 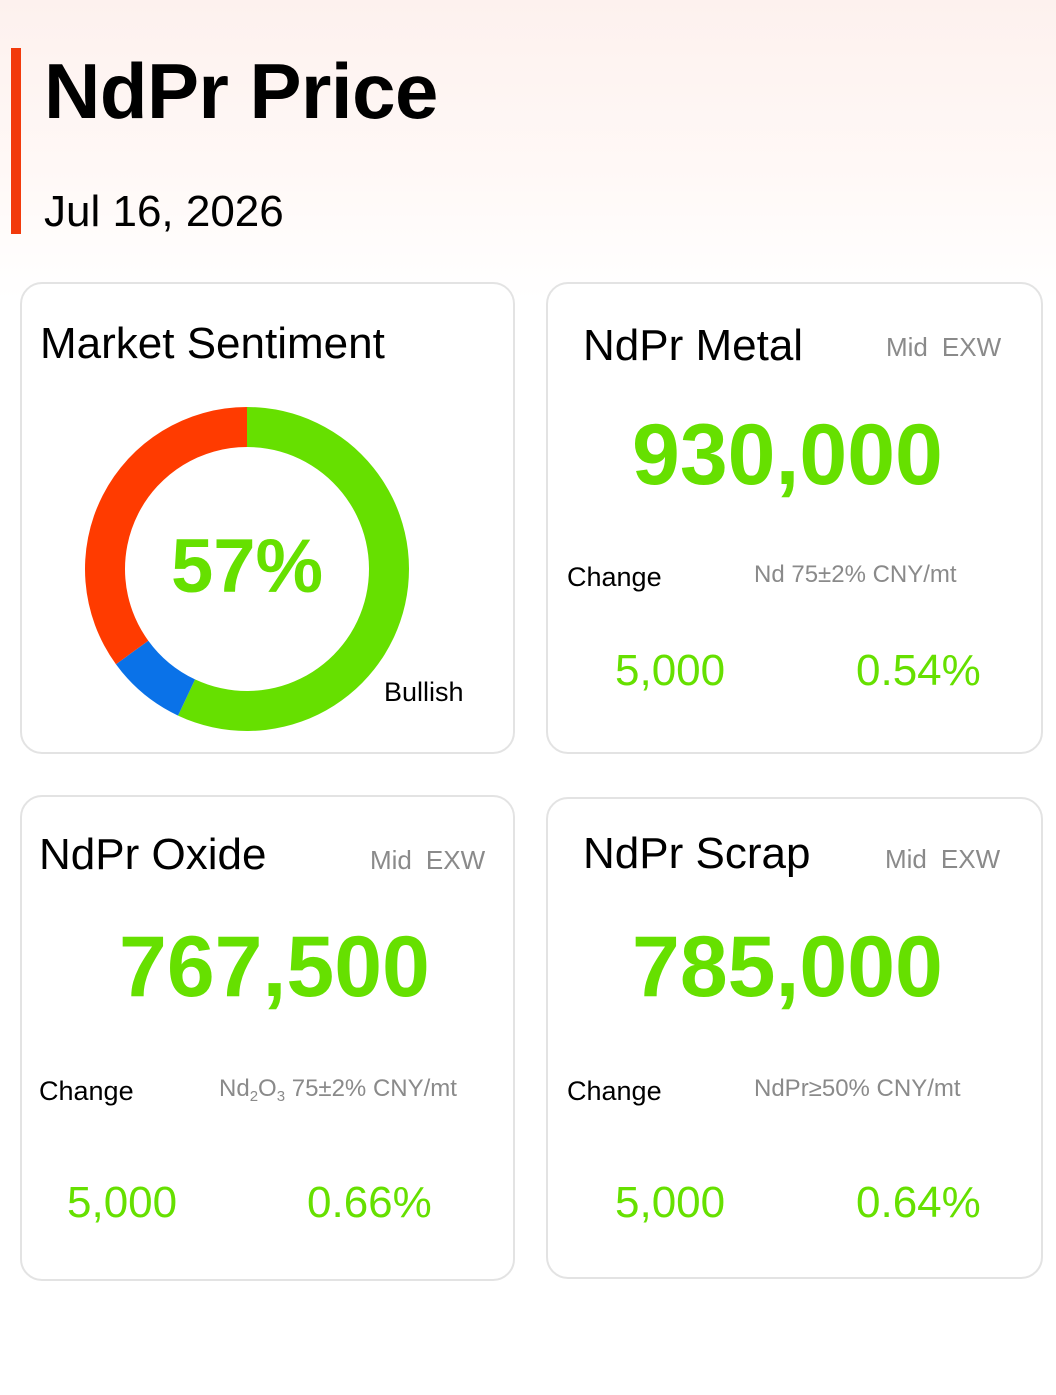 What do you see at coordinates (369, 1202) in the screenshot?
I see `oxide-change-pct: 0.66%` at bounding box center [369, 1202].